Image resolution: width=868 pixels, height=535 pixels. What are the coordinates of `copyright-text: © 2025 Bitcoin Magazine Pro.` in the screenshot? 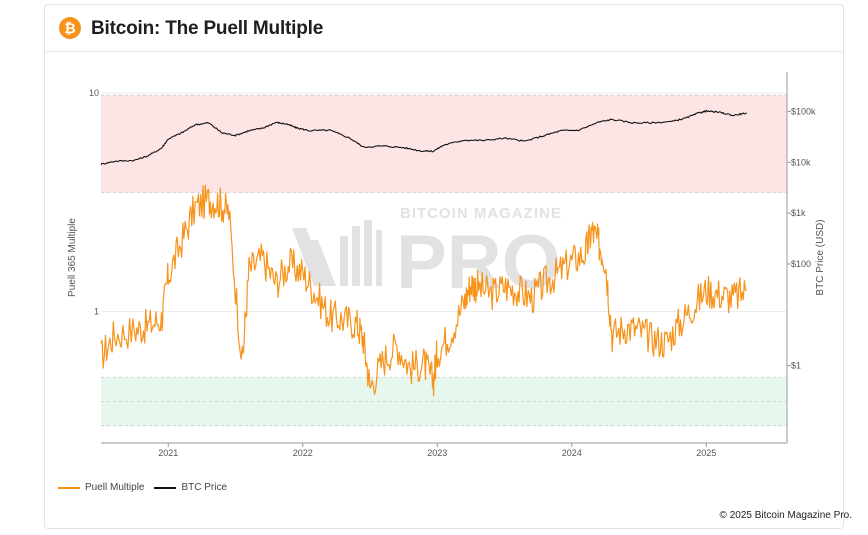 It's located at (785, 515).